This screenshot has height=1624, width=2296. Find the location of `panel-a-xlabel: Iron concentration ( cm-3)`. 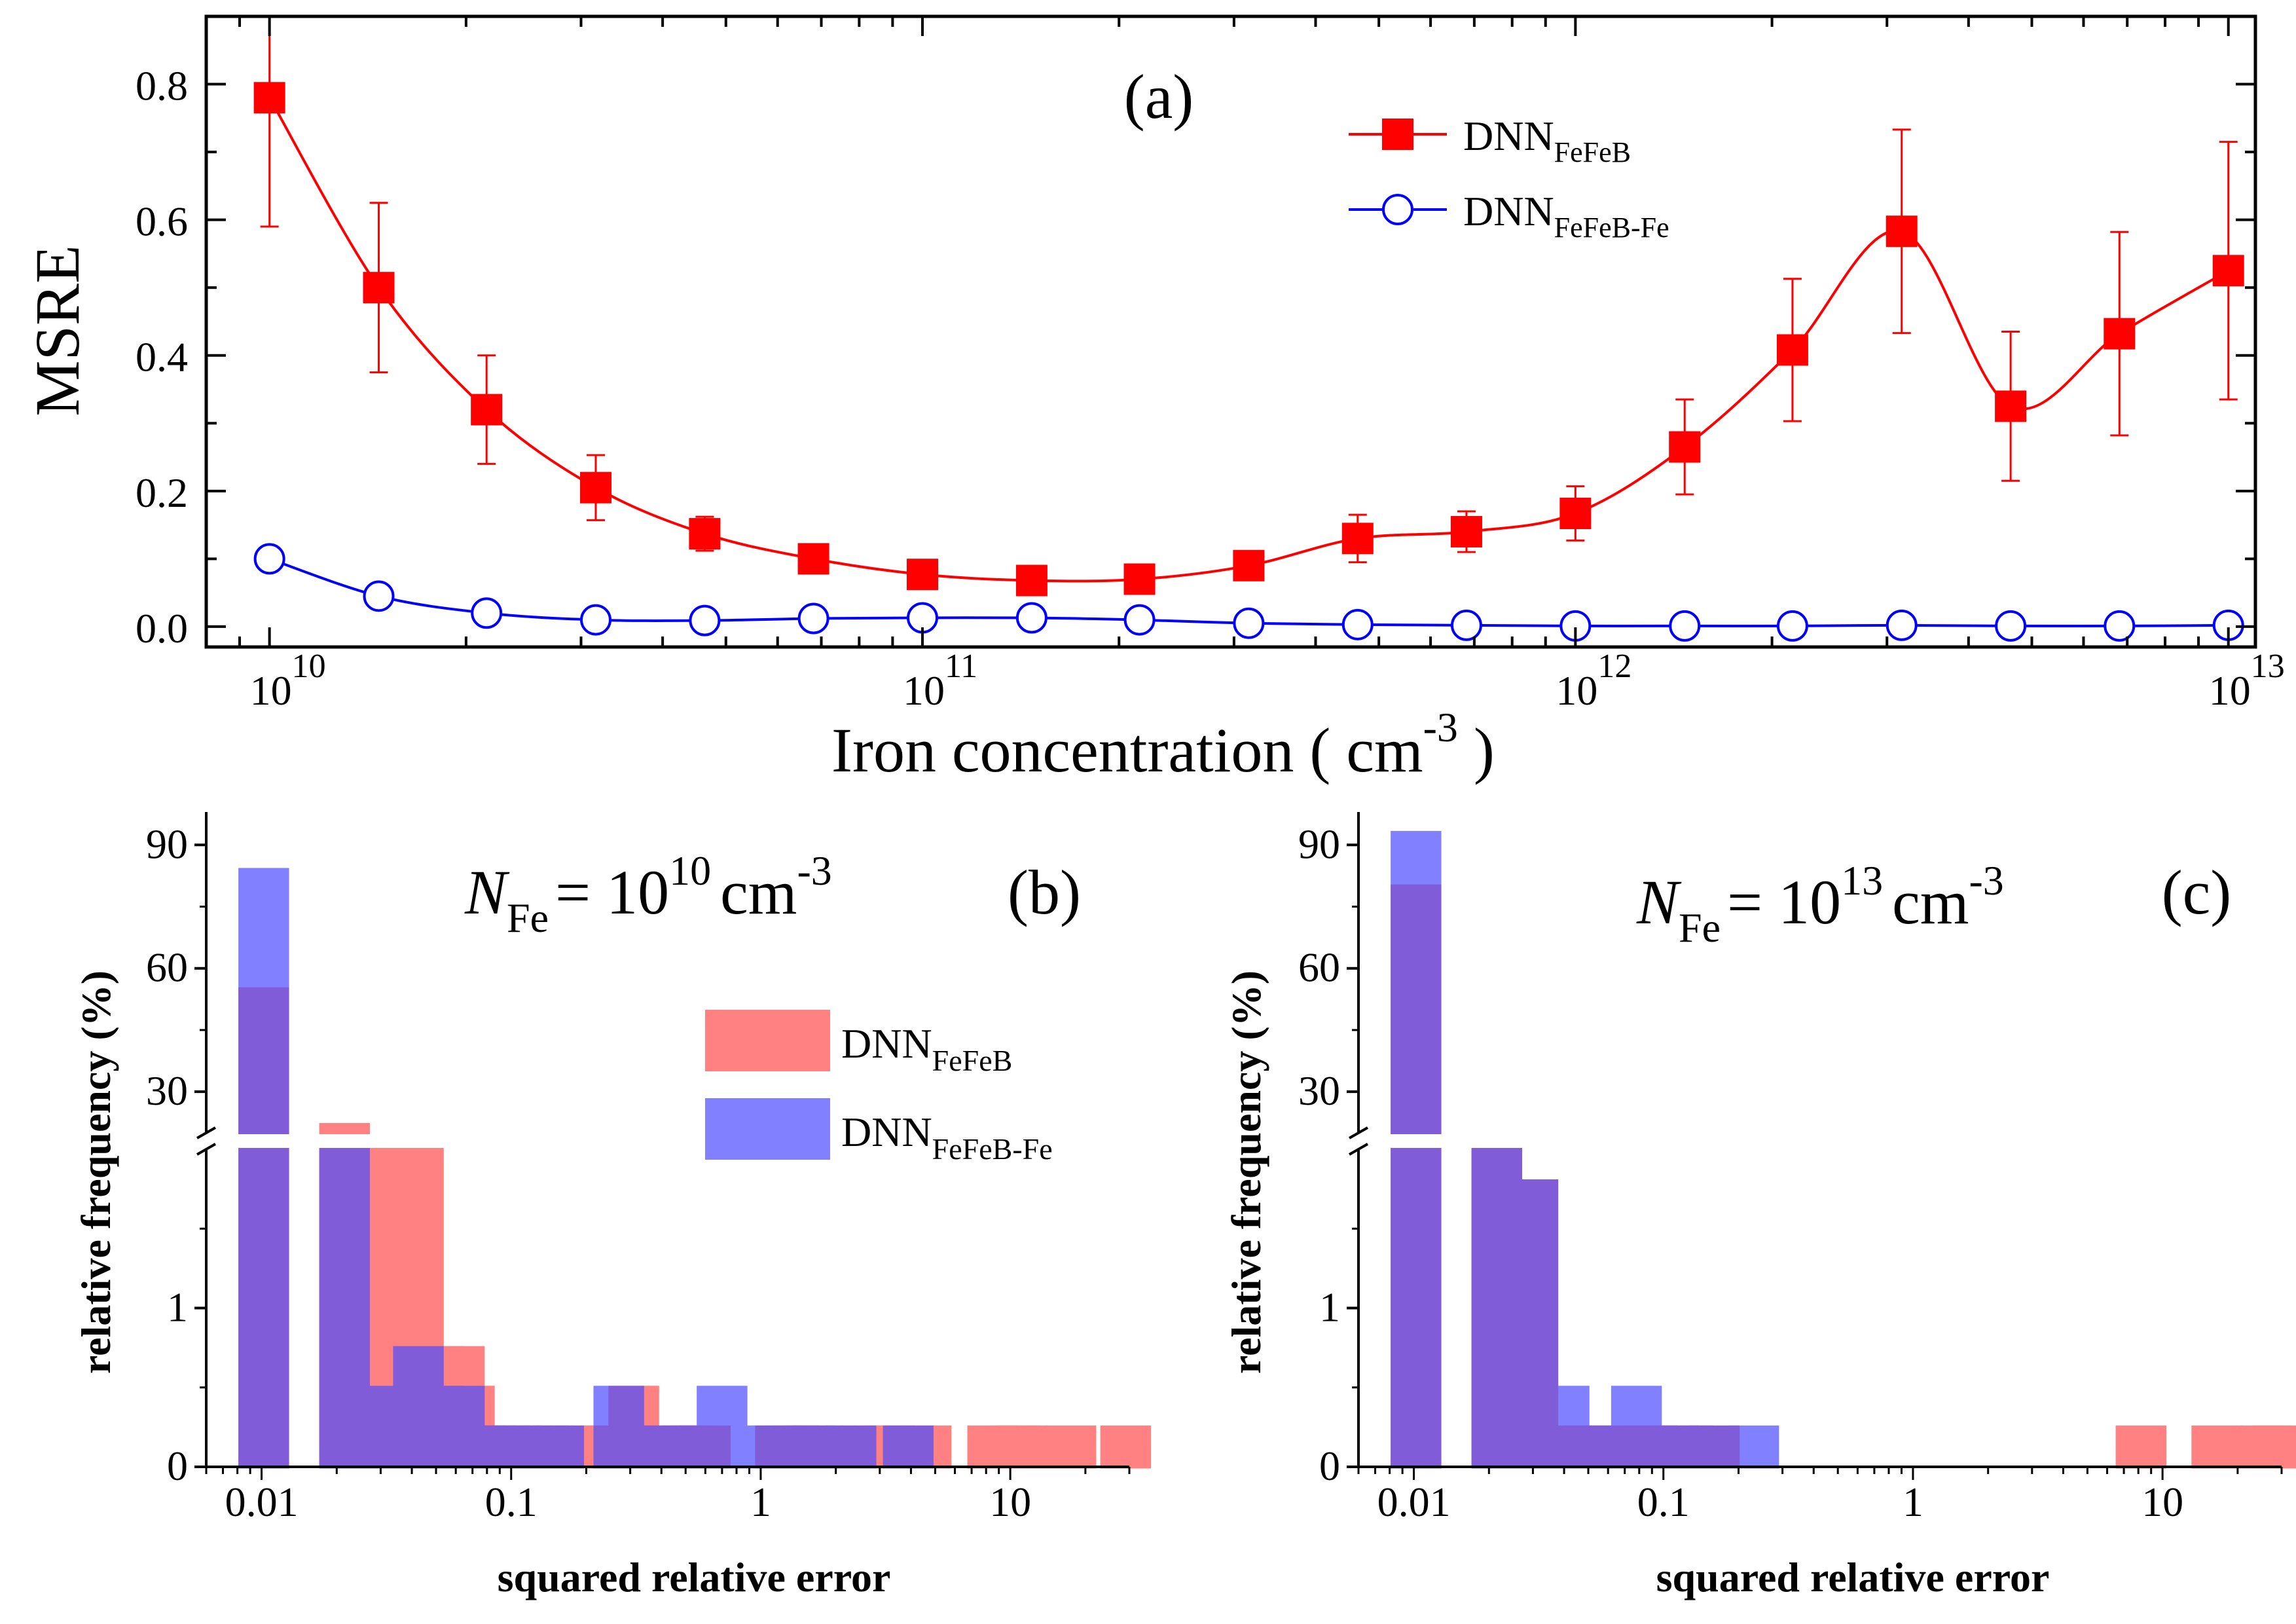

panel-a-xlabel: Iron concentration ( cm-3) is located at coordinates (1163, 744).